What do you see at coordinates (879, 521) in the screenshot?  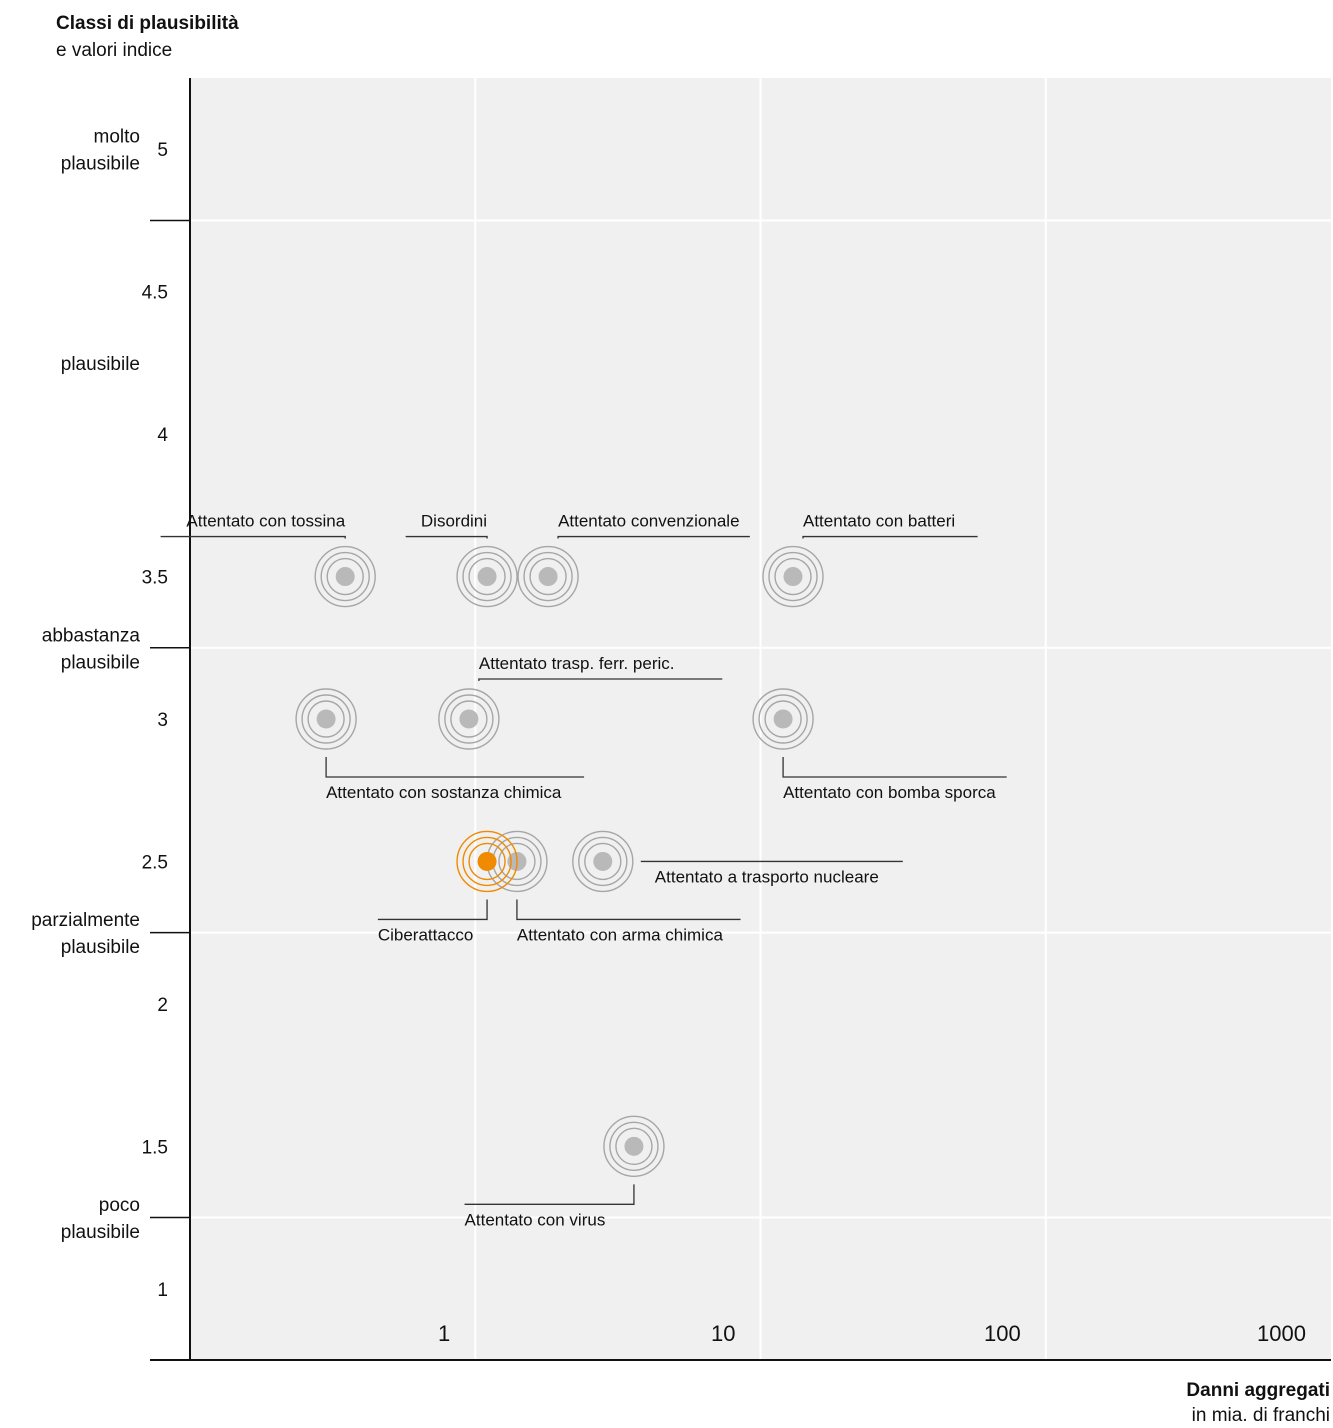 I see `point-label: Attentato con batteri` at bounding box center [879, 521].